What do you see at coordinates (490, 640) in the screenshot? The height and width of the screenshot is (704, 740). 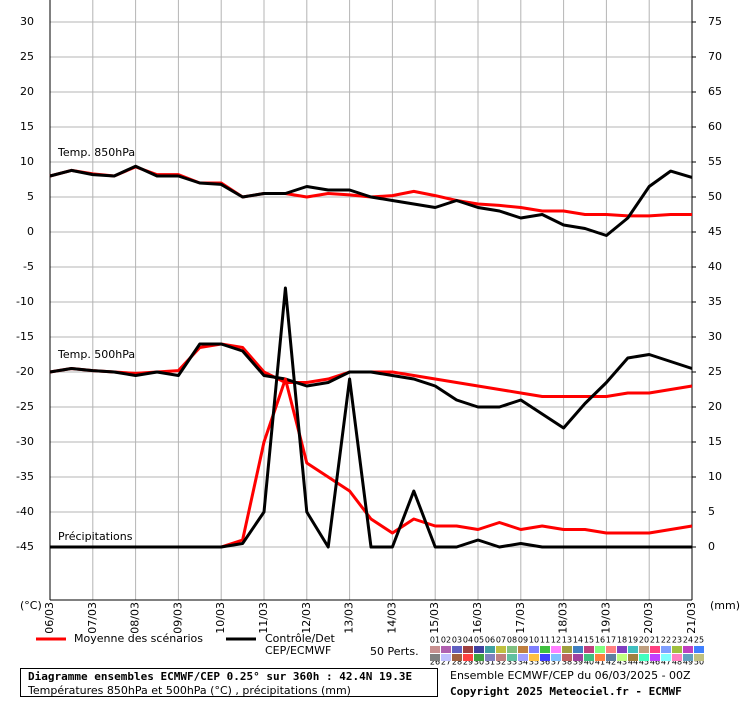 I see `member-label: 06` at bounding box center [490, 640].